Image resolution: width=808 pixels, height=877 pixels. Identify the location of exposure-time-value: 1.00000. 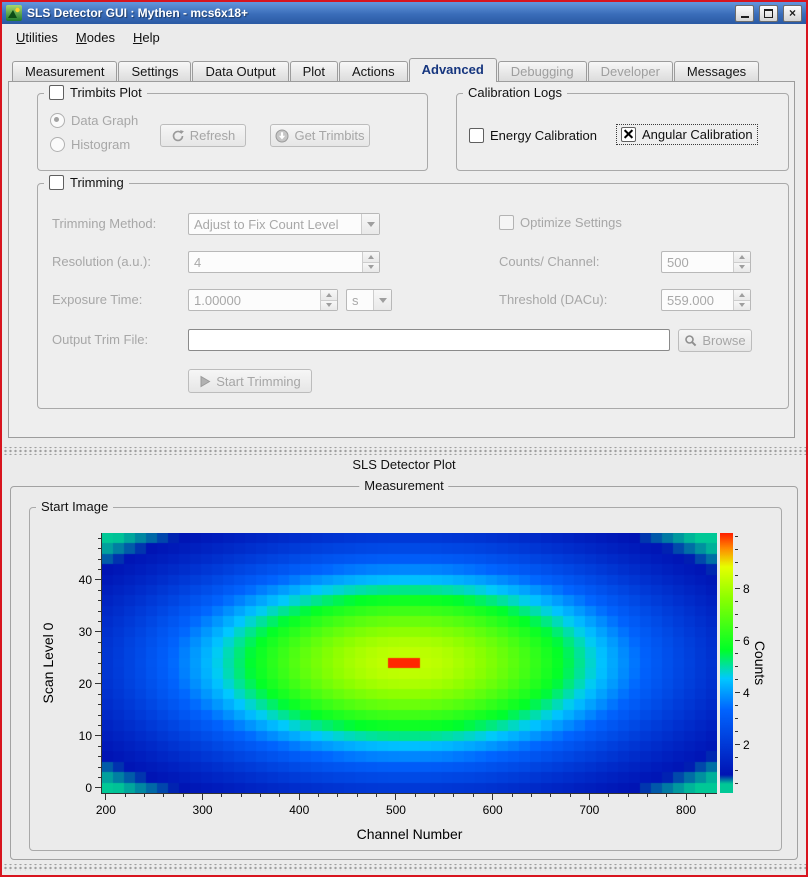
(217, 300).